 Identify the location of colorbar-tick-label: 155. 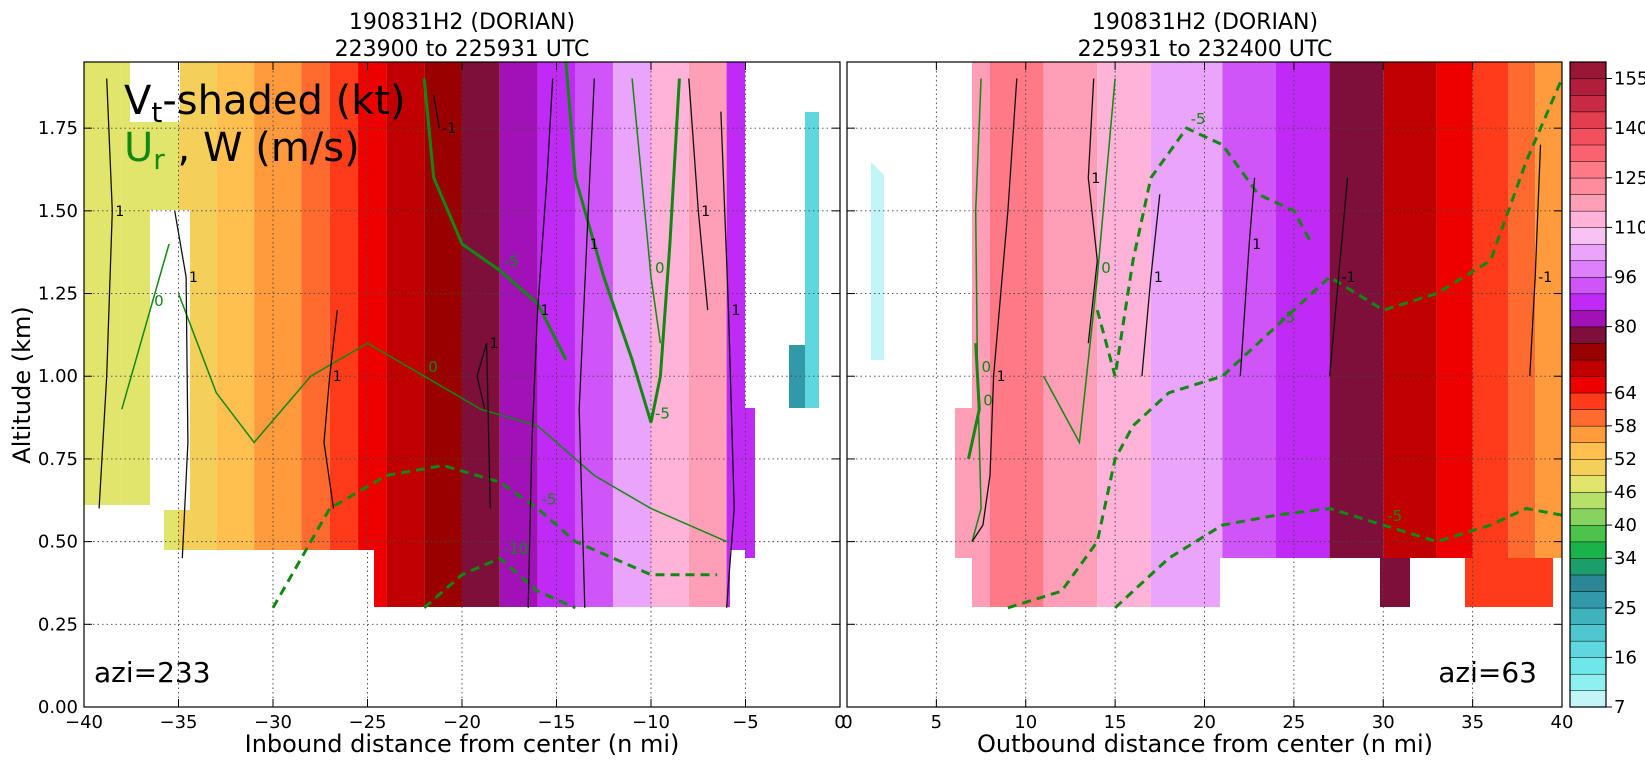
(1629, 79).